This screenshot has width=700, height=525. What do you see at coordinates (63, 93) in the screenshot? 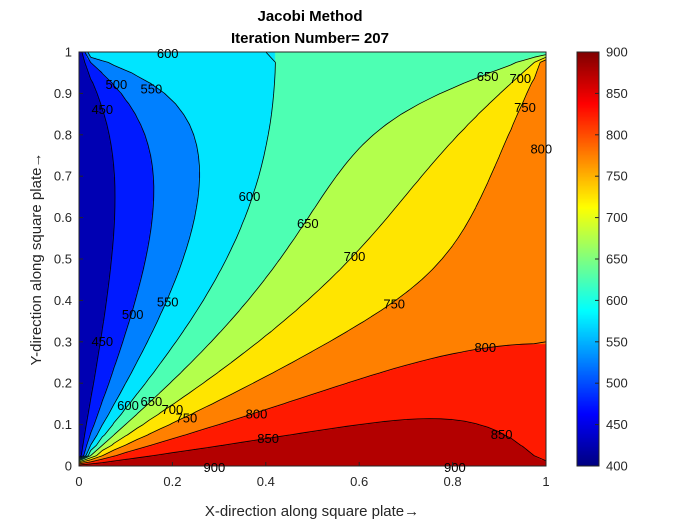
I see `y-tick-label: 0.9` at bounding box center [63, 93].